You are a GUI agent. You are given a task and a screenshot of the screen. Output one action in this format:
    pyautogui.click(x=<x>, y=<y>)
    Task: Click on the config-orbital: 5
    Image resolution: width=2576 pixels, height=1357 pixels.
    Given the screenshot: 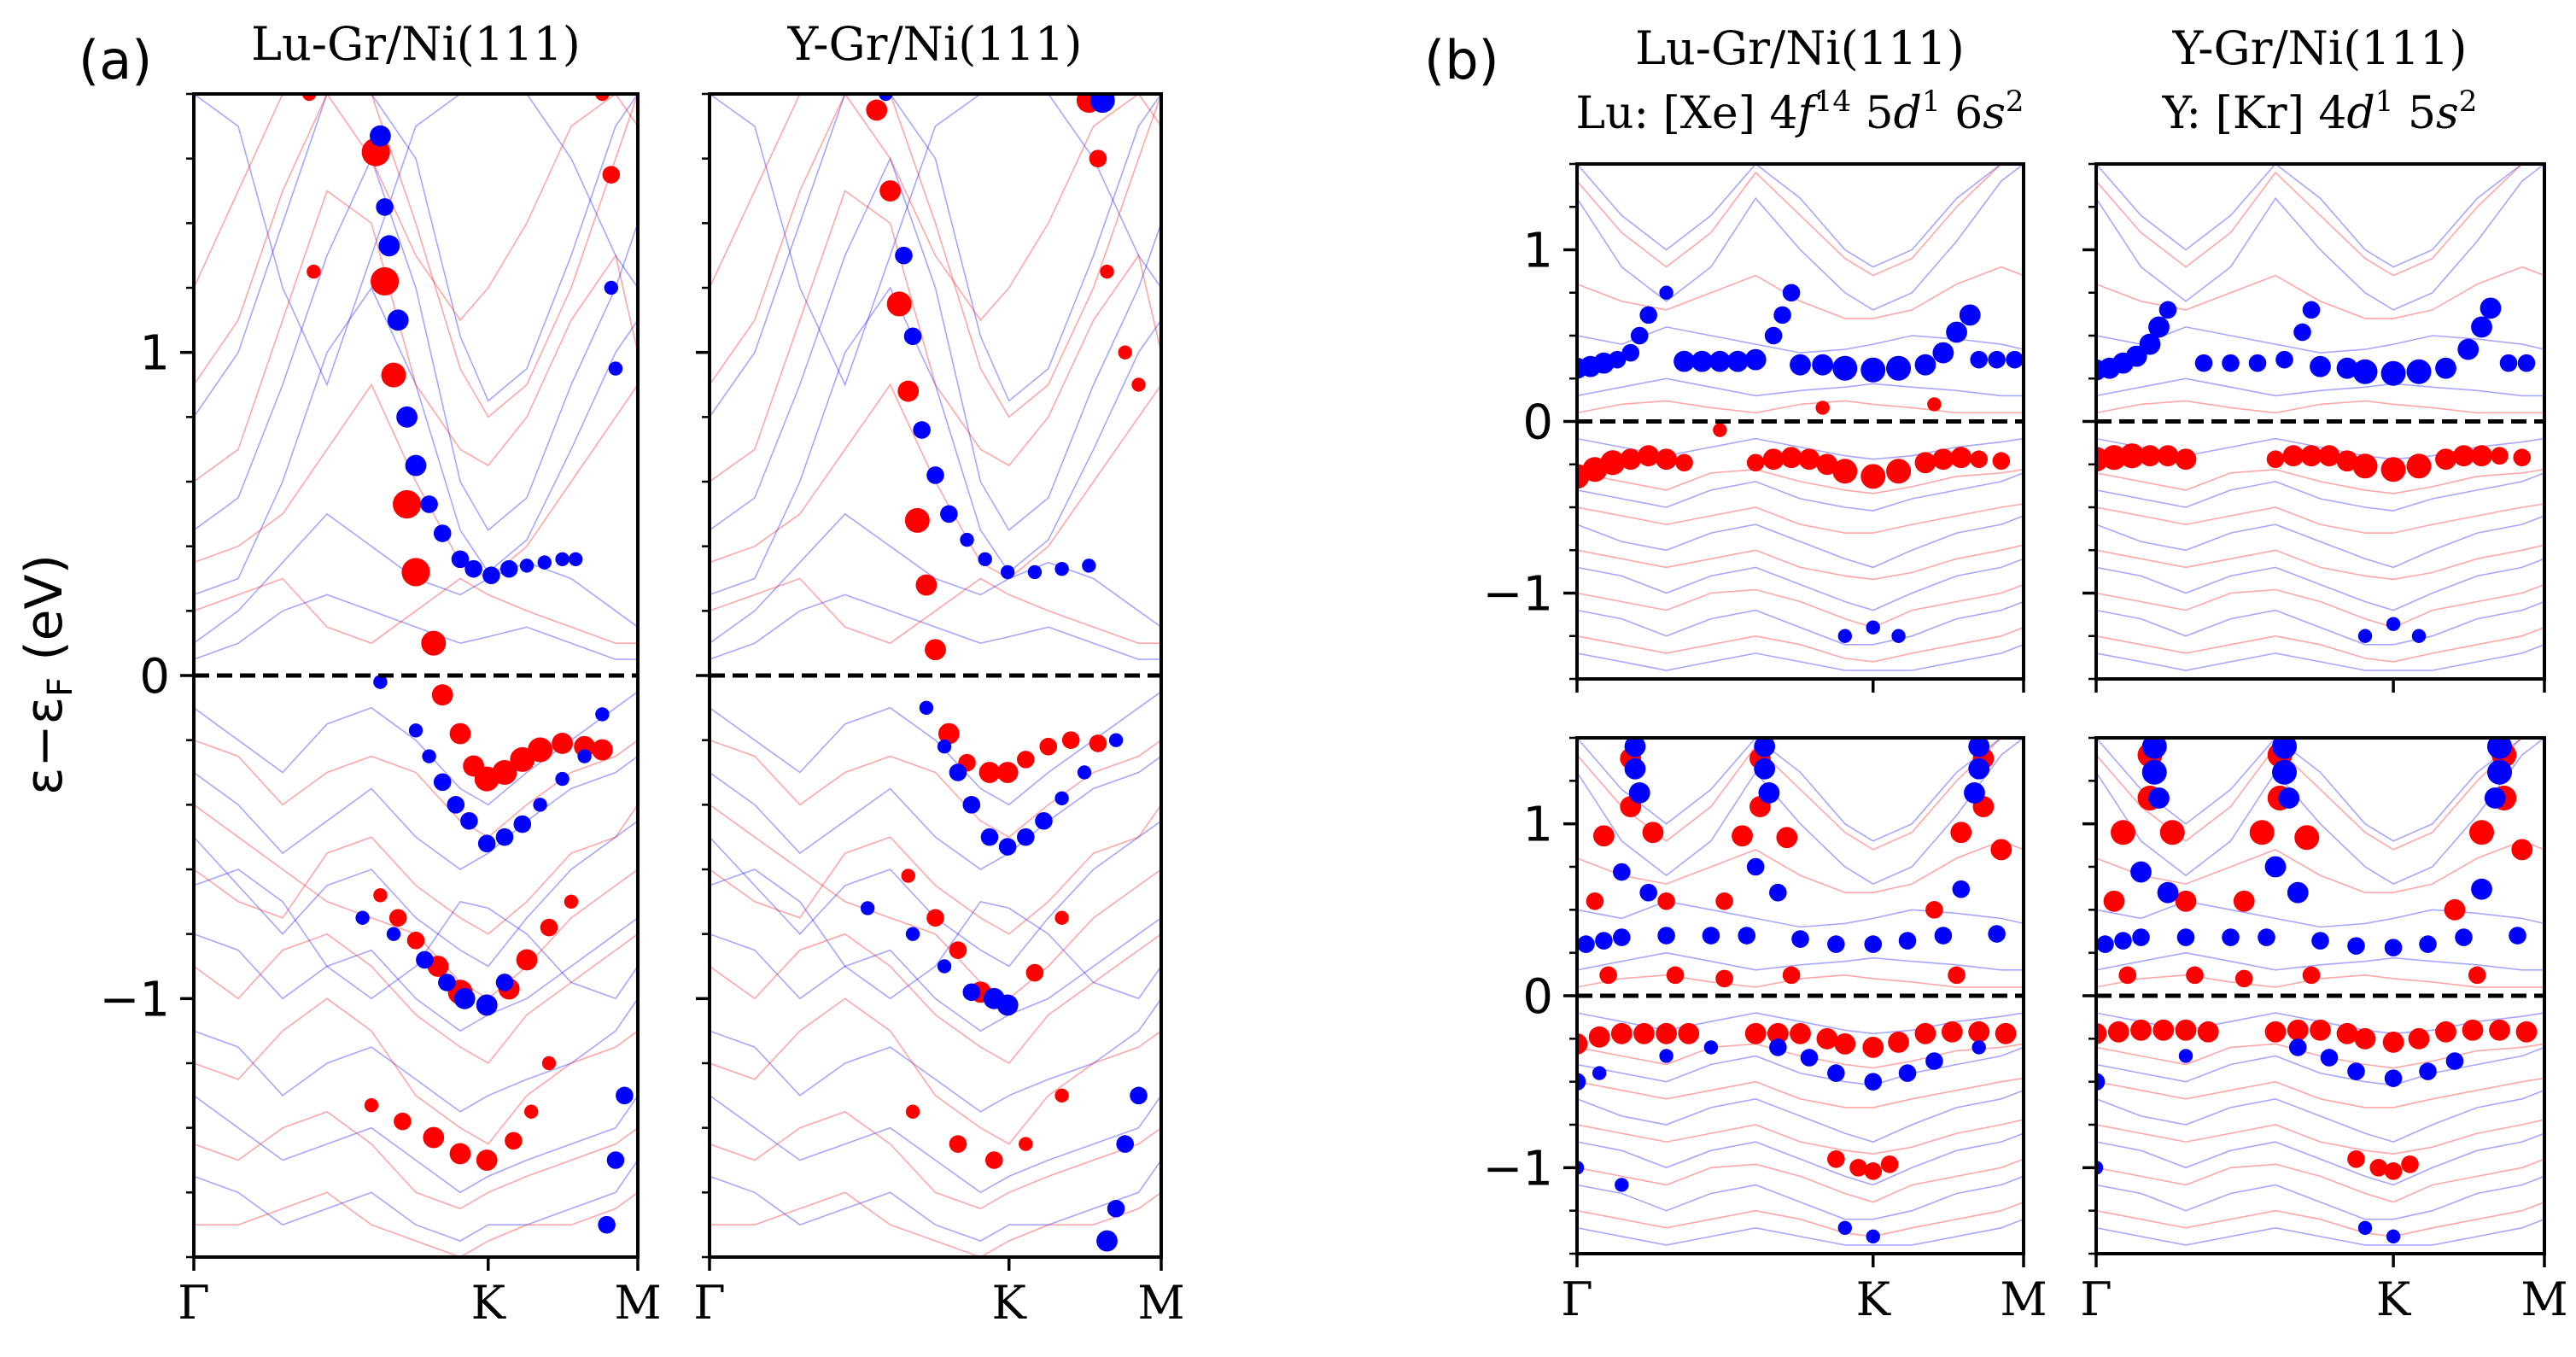 What is the action you would take?
    pyautogui.click(x=2414, y=114)
    